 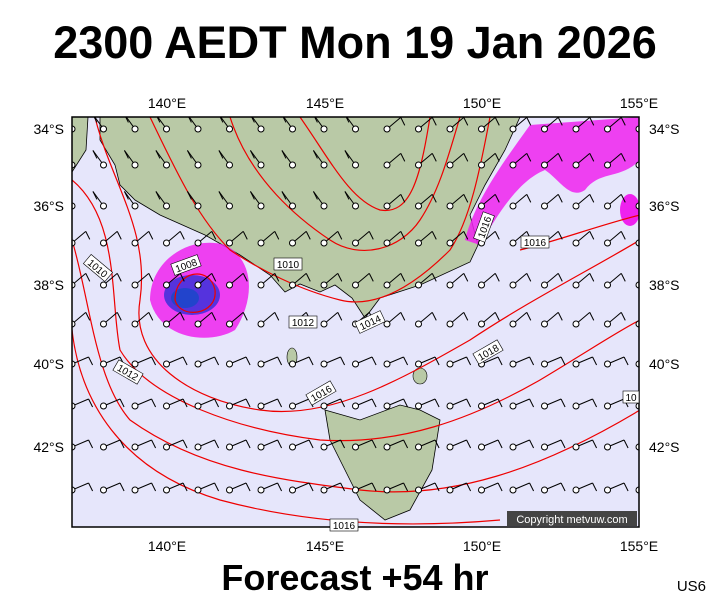 I want to click on copyright-box, so click(x=572, y=518).